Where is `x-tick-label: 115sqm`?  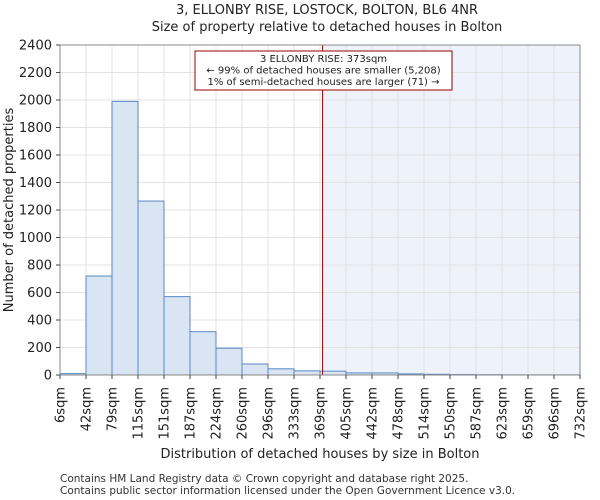 x-tick-label: 115sqm is located at coordinates (139, 413).